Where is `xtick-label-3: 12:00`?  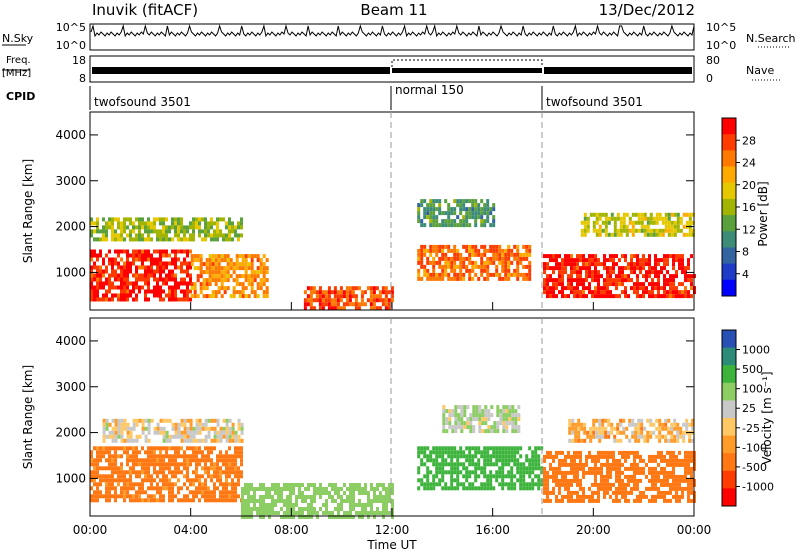
xtick-label-3: 12:00 is located at coordinates (392, 530).